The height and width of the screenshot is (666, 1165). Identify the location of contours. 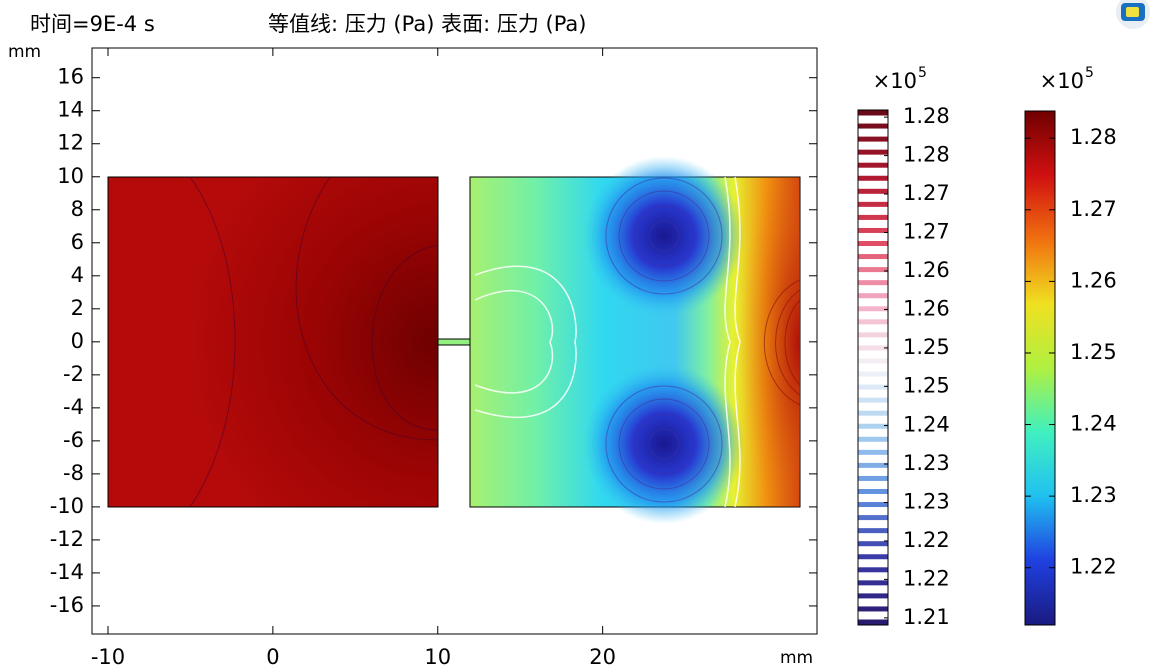
(664, 340).